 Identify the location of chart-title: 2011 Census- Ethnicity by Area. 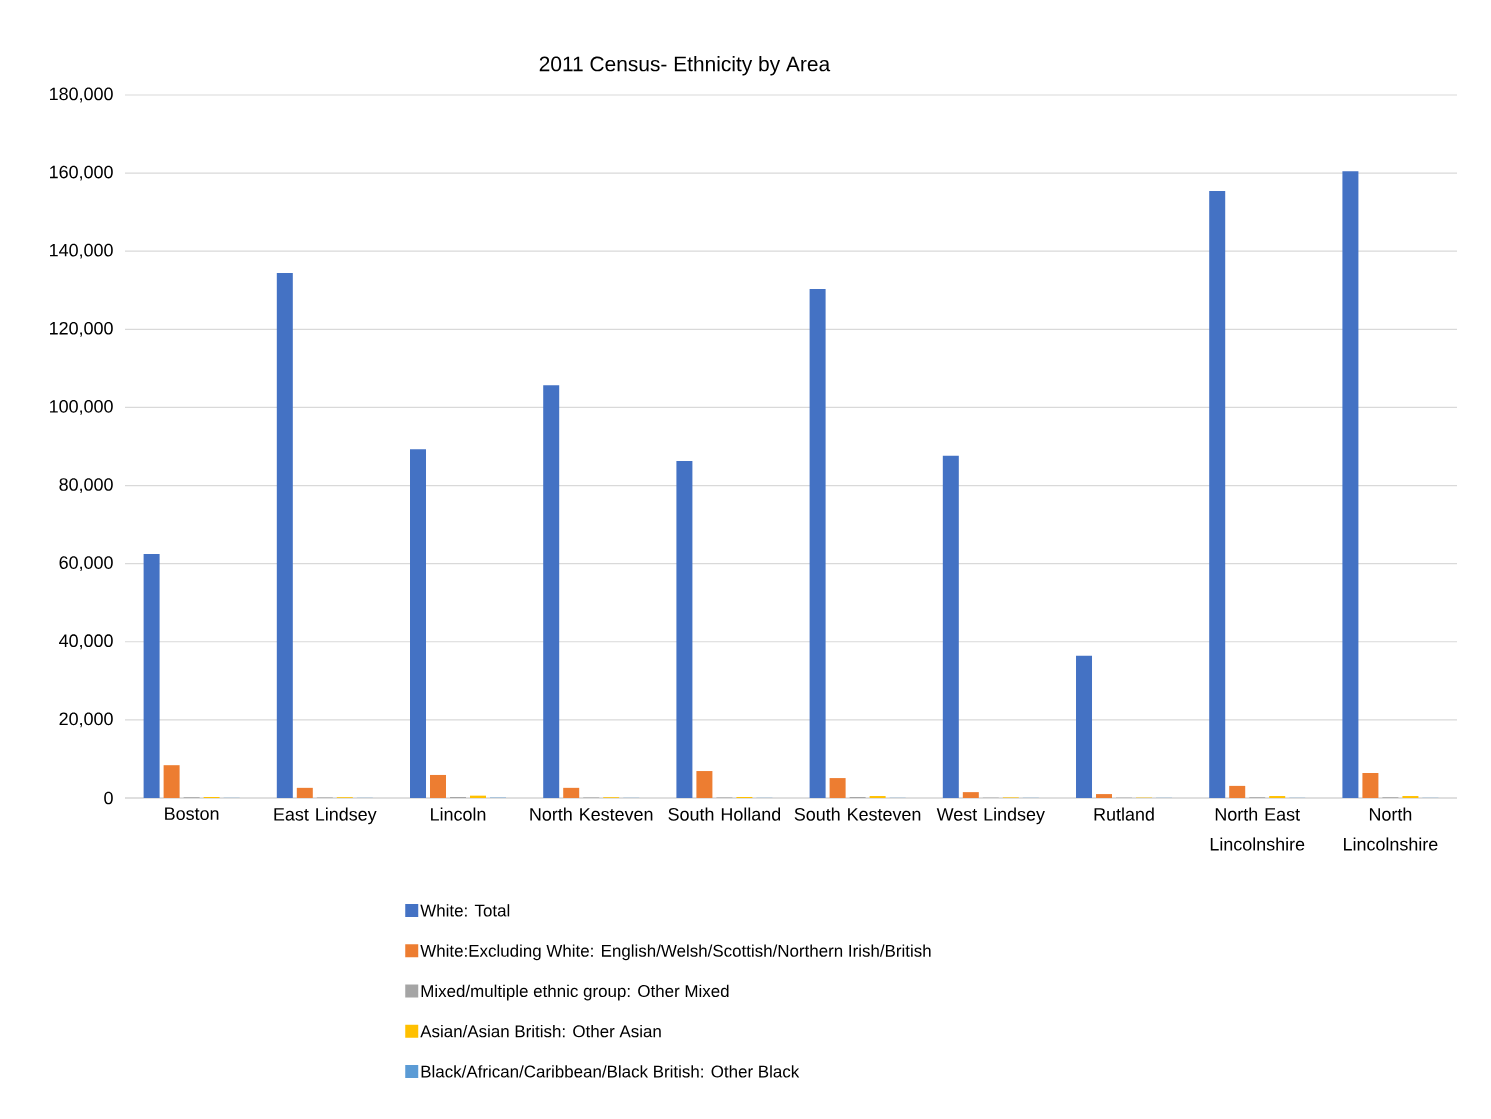
(685, 65).